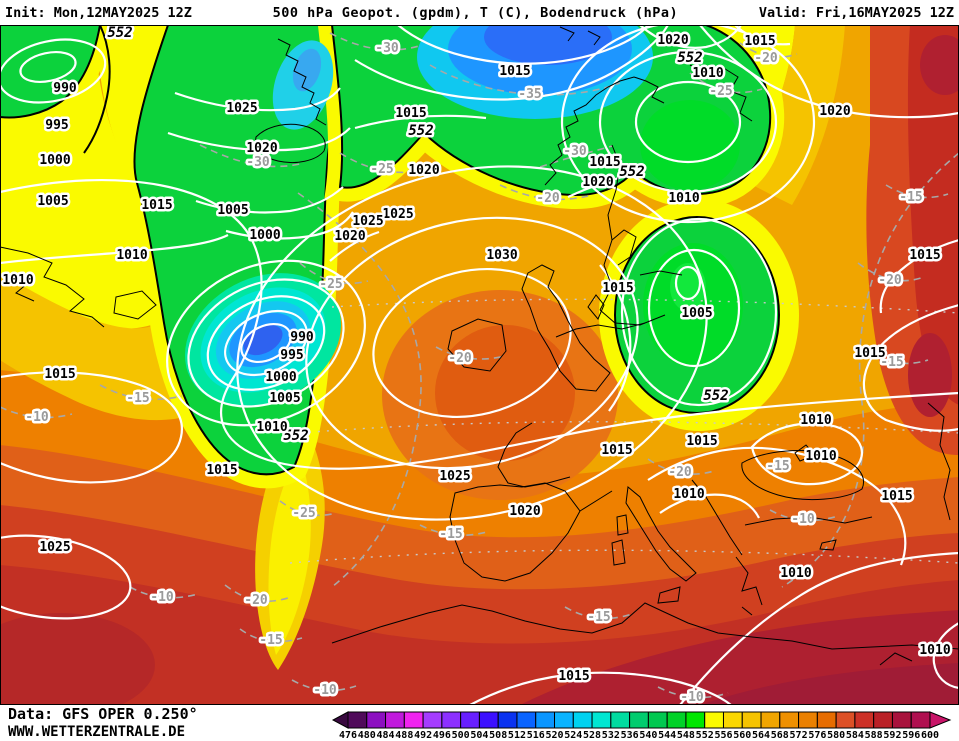 The height and width of the screenshot is (741, 959). Describe the element at coordinates (930, 735) in the screenshot. I see `colorbar-tick-label: 600` at that location.